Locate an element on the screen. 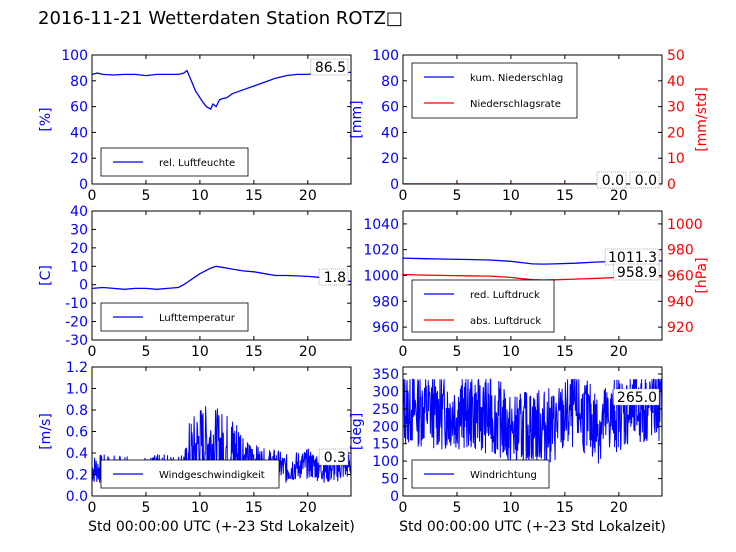  y-tick-label: 50 is located at coordinates (390, 480).